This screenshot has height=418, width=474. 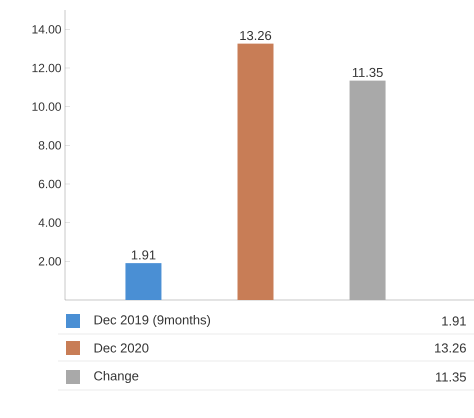 What do you see at coordinates (121, 348) in the screenshot?
I see `legend-label: Dec 2020` at bounding box center [121, 348].